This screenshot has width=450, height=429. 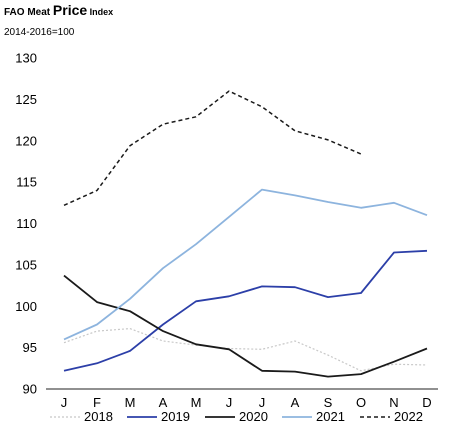 I want to click on chart-title-part: FAO Meat, so click(x=28, y=12).